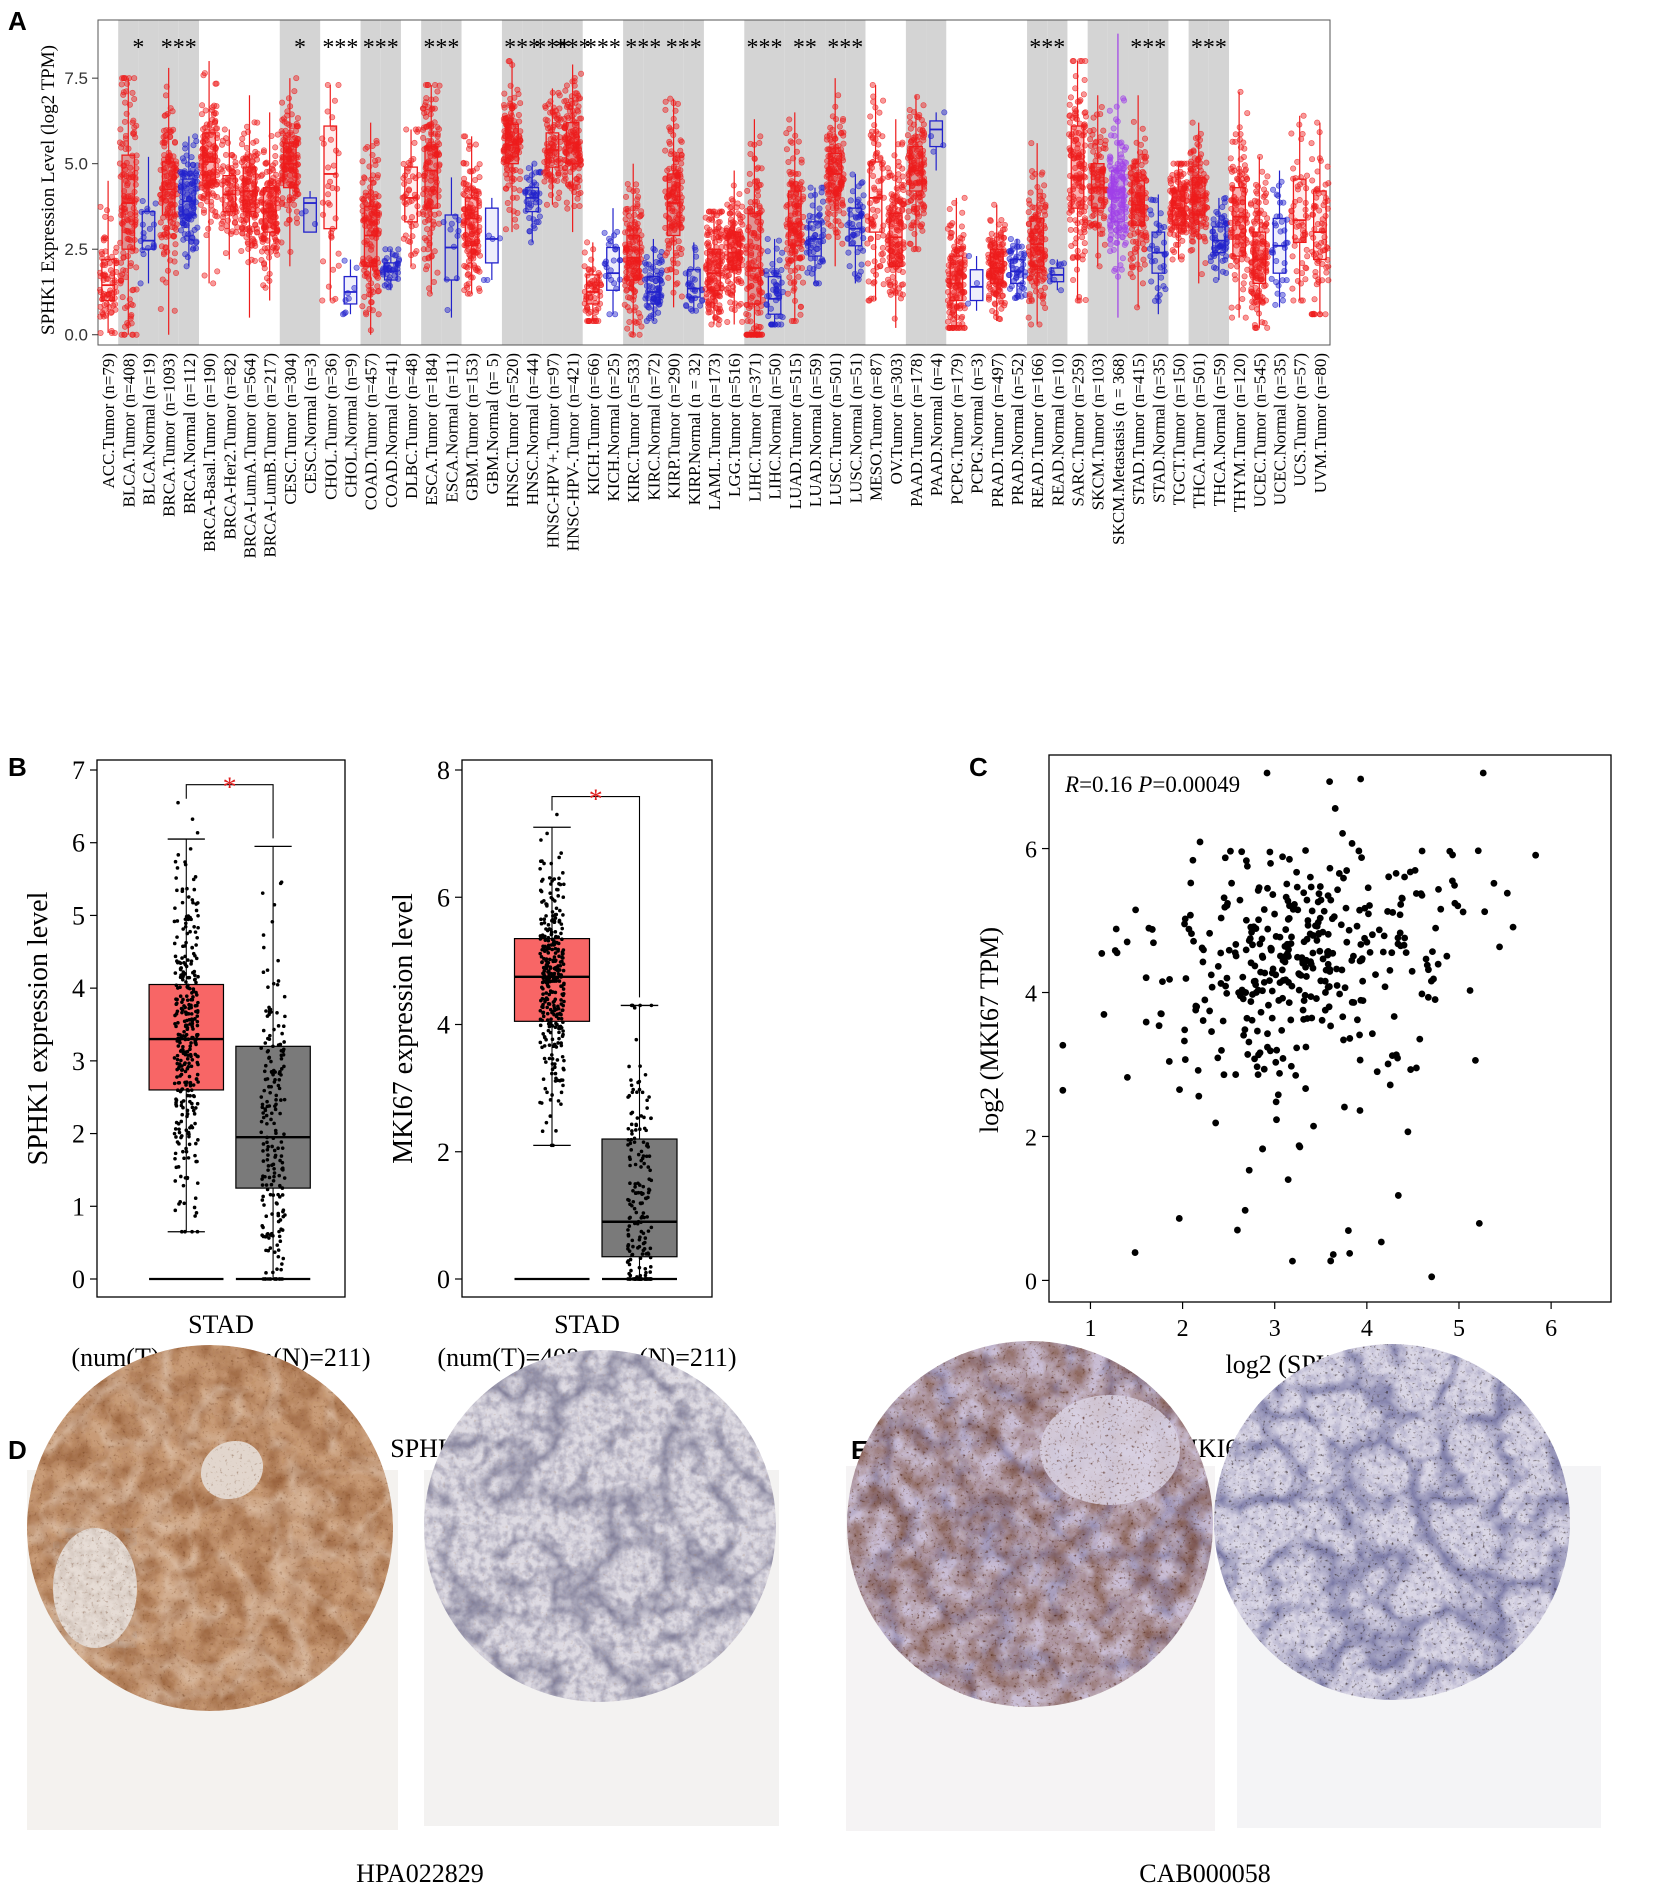 This screenshot has height=1895, width=1654. I want to click on y-tick-label: 0.0, so click(76, 335).